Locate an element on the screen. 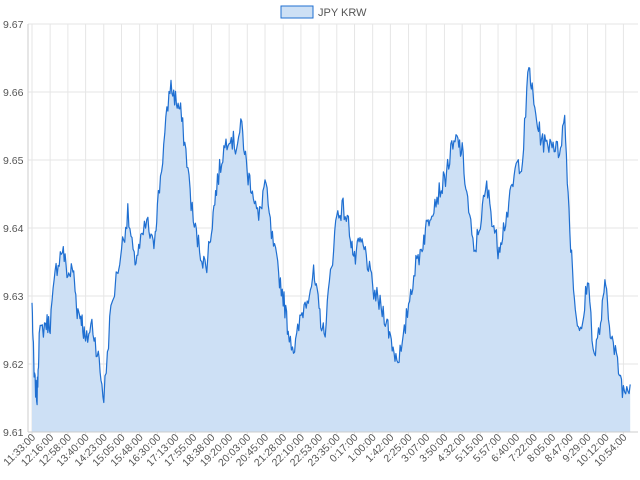 This screenshot has height=480, width=640. legend: JPY KRW is located at coordinates (323, 12).